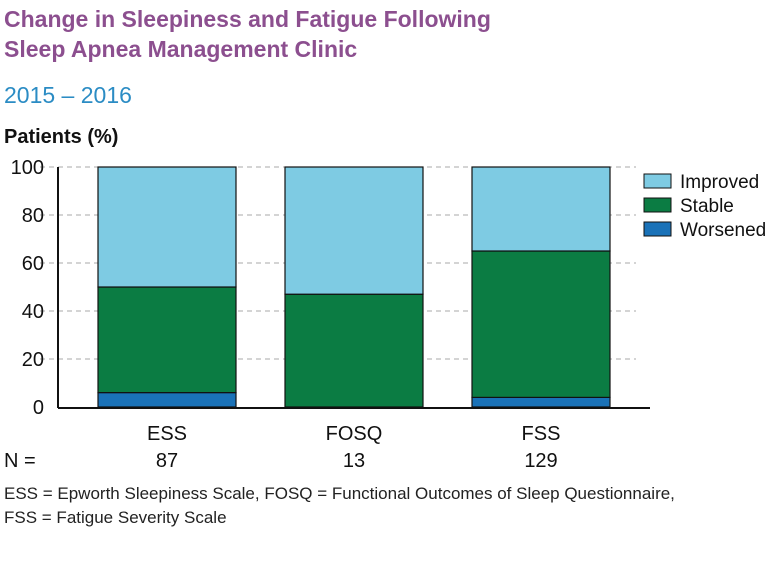 Image resolution: width=780 pixels, height=568 pixels. Describe the element at coordinates (719, 182) in the screenshot. I see `legend-label-improved: Improved` at that location.